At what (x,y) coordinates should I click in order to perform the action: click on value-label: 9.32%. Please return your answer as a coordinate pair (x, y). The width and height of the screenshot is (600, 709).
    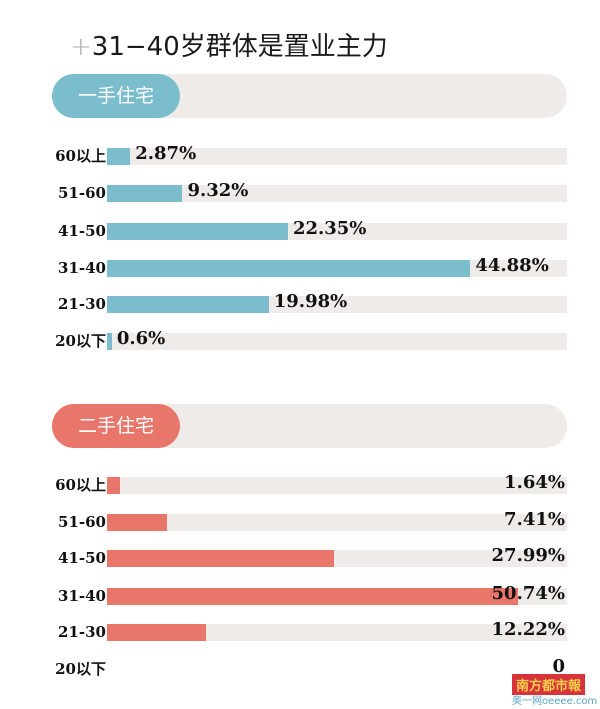
    Looking at the image, I should click on (218, 190).